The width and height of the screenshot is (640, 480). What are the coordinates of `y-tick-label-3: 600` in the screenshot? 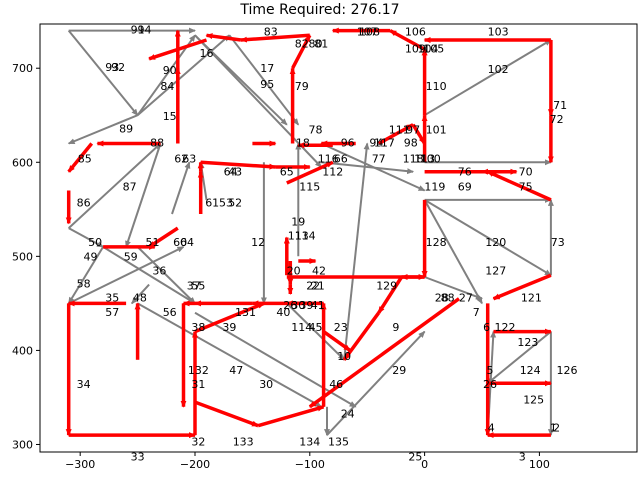 It's located at (22, 162).